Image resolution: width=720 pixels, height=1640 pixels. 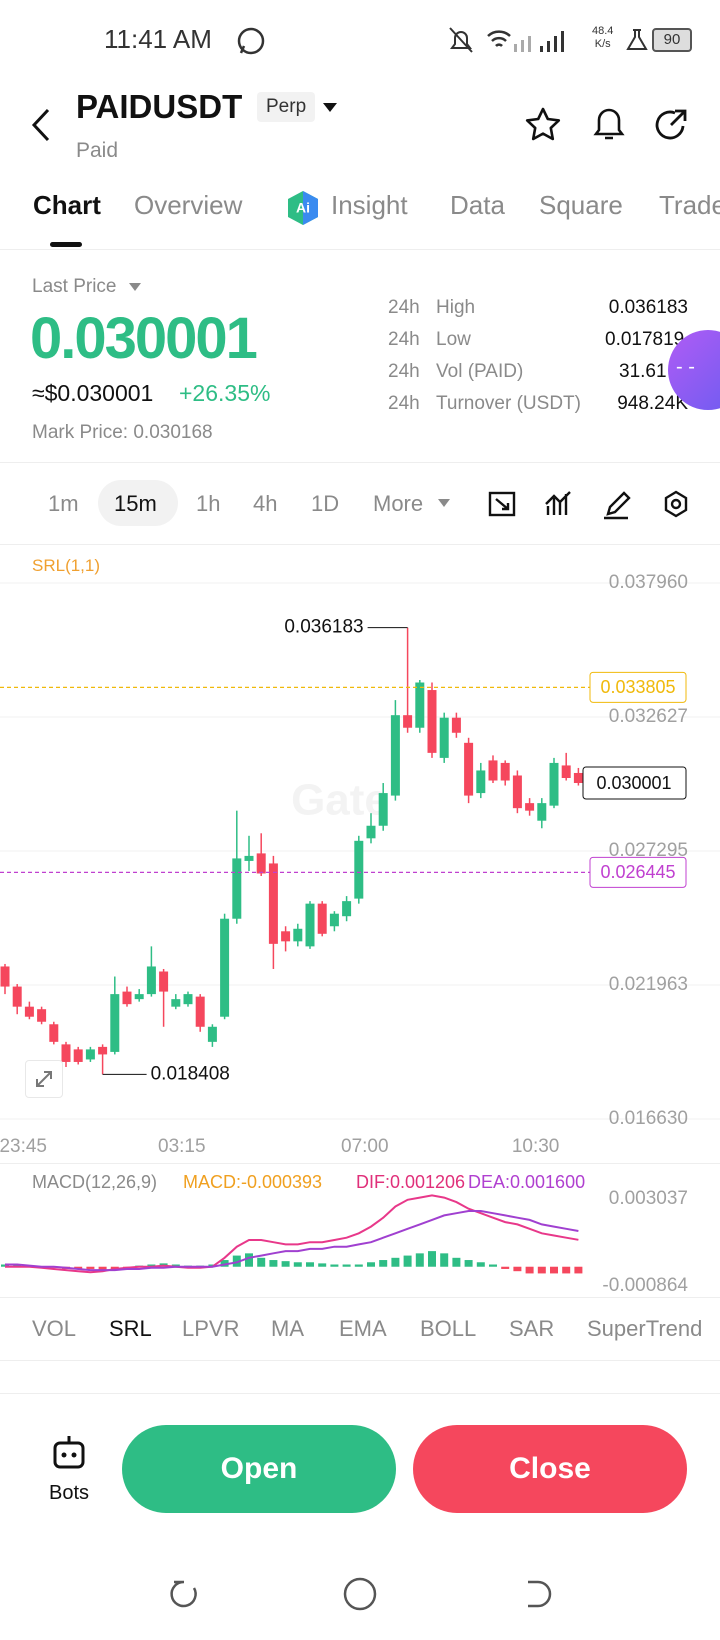 What do you see at coordinates (652, 403) in the screenshot?
I see `stat-value: 948.24K` at bounding box center [652, 403].